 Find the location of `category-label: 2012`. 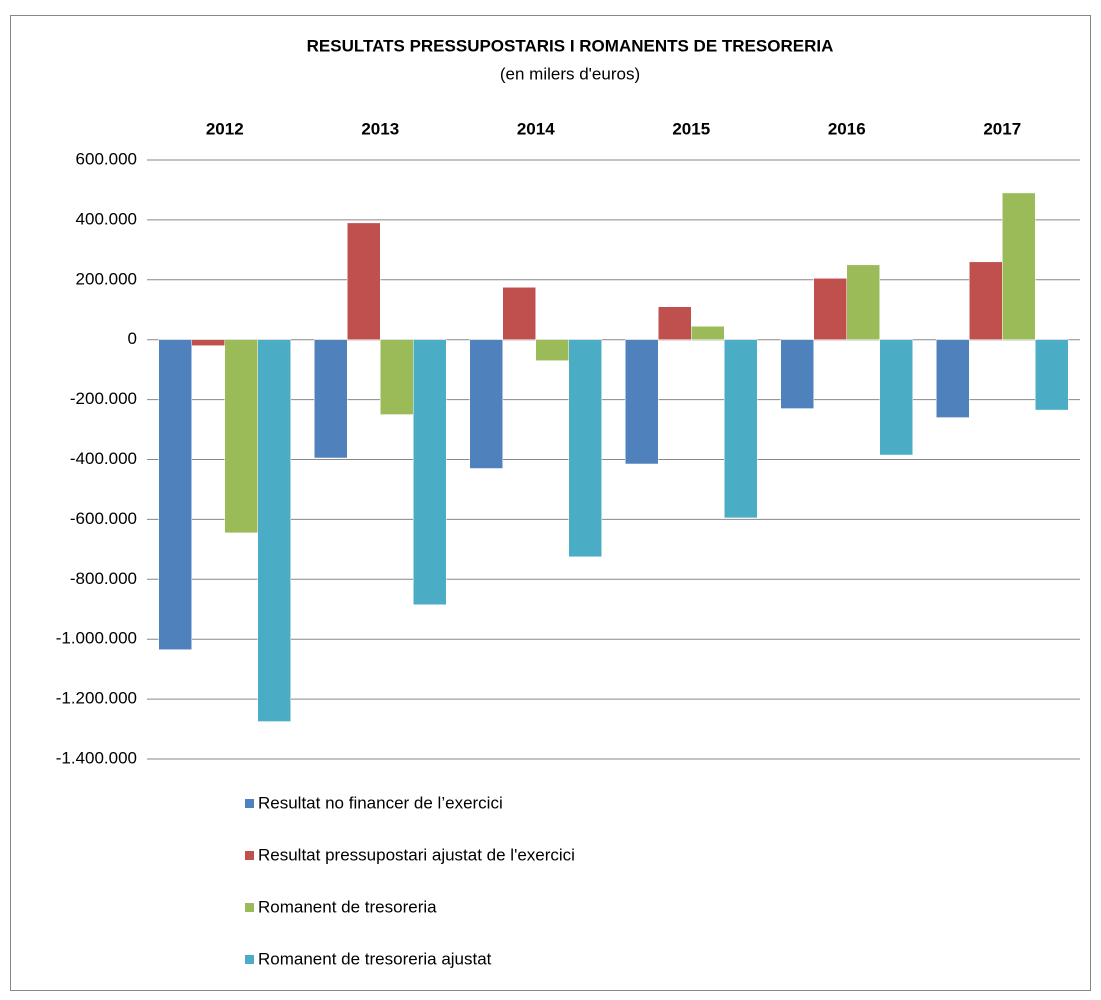

category-label: 2012 is located at coordinates (225, 128).